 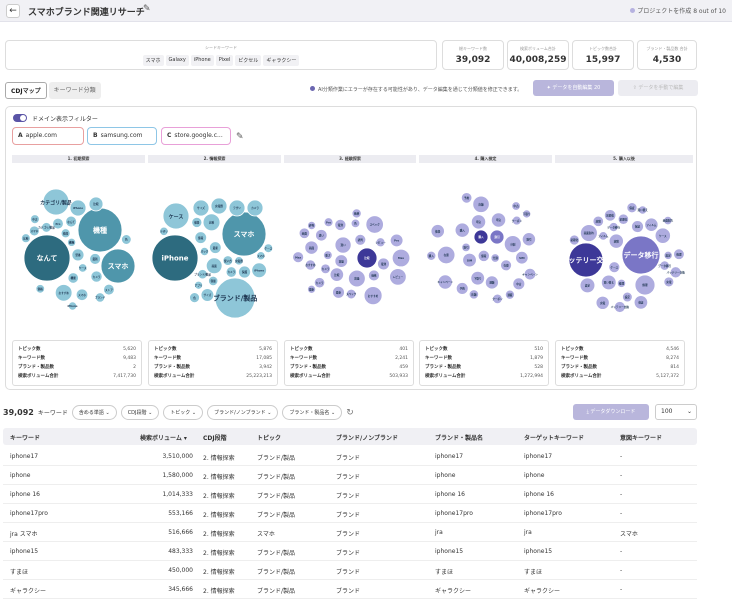 I want to click on edit-title-icon: ✎, so click(x=147, y=9).